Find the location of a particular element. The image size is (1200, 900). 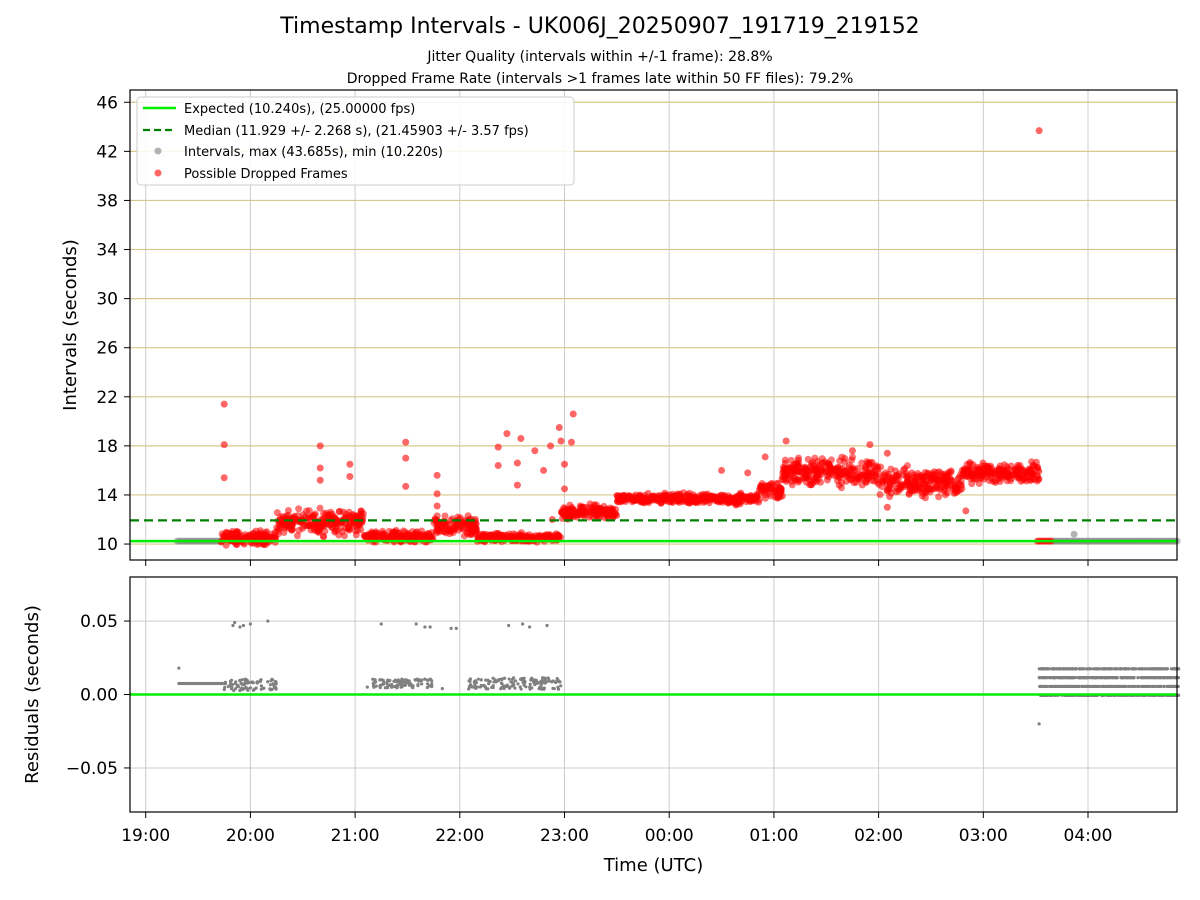

residuals-ylabel: Residuals (seconds) is located at coordinates (32, 694).